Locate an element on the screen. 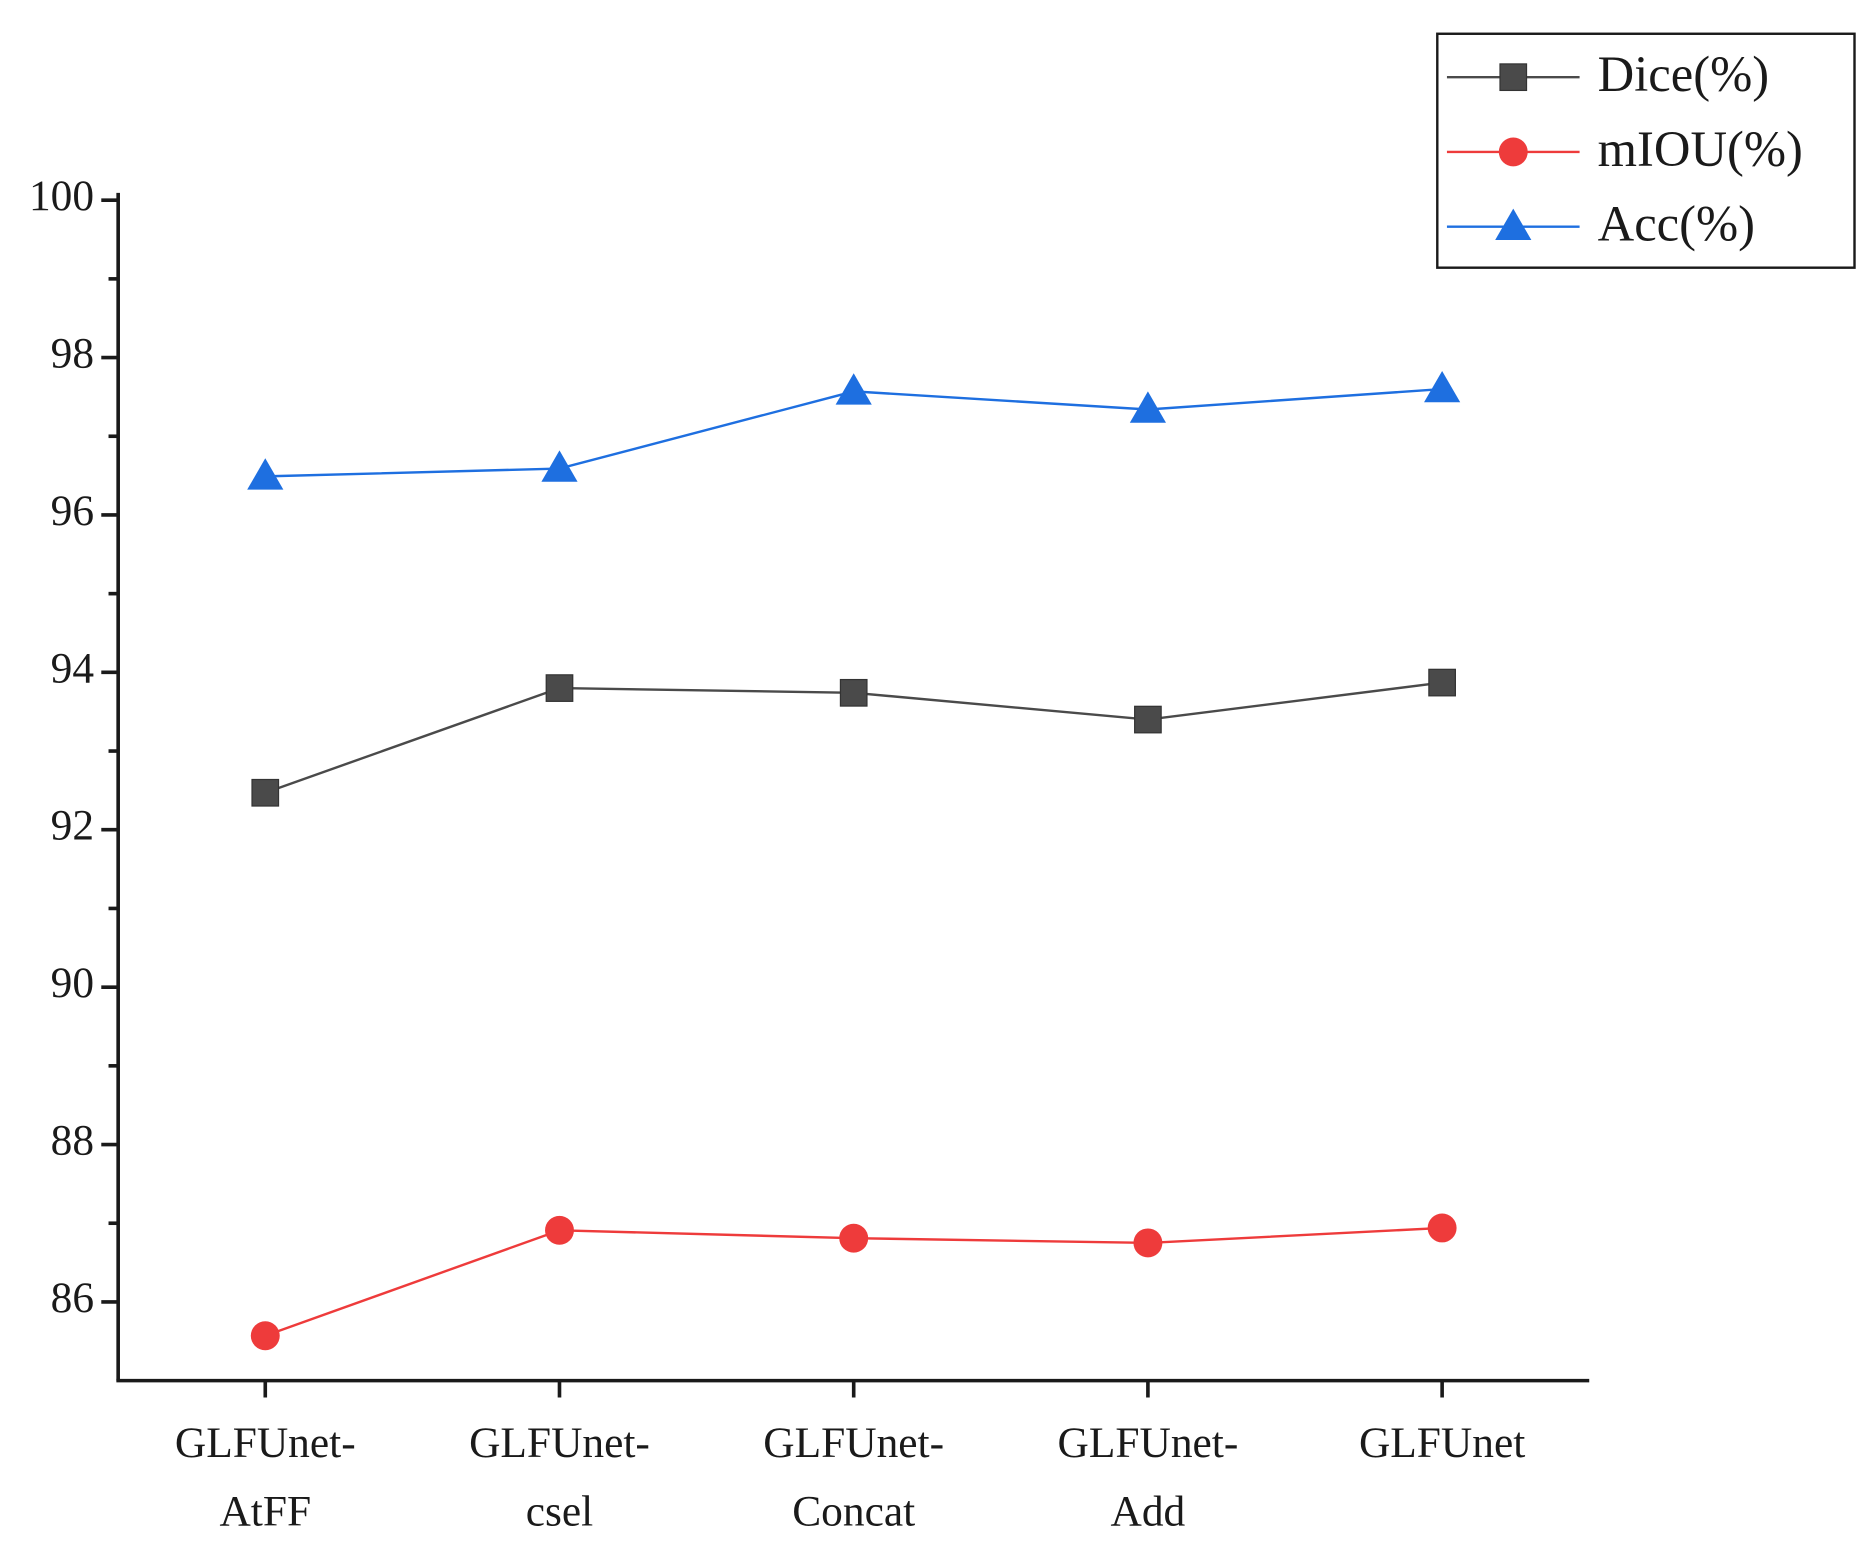  y-tick-label: 90 is located at coordinates (72, 983).